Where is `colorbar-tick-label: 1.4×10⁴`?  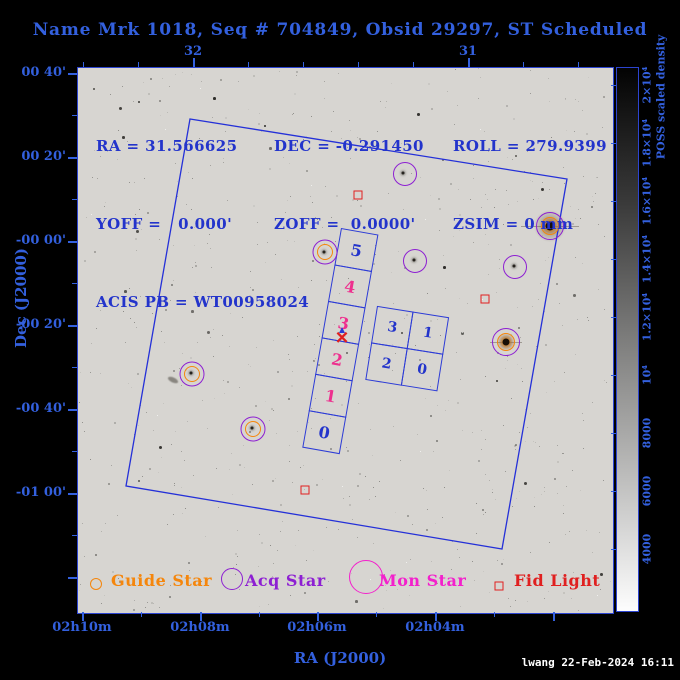 colorbar-tick-label: 1.4×10⁴ is located at coordinates (647, 259).